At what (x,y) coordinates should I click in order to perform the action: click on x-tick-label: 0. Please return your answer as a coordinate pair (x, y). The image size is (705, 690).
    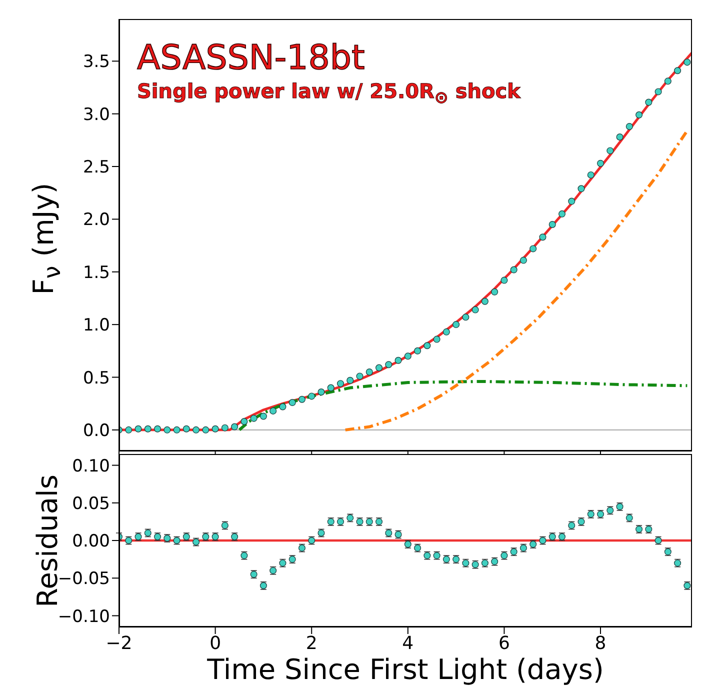
    Looking at the image, I should click on (216, 643).